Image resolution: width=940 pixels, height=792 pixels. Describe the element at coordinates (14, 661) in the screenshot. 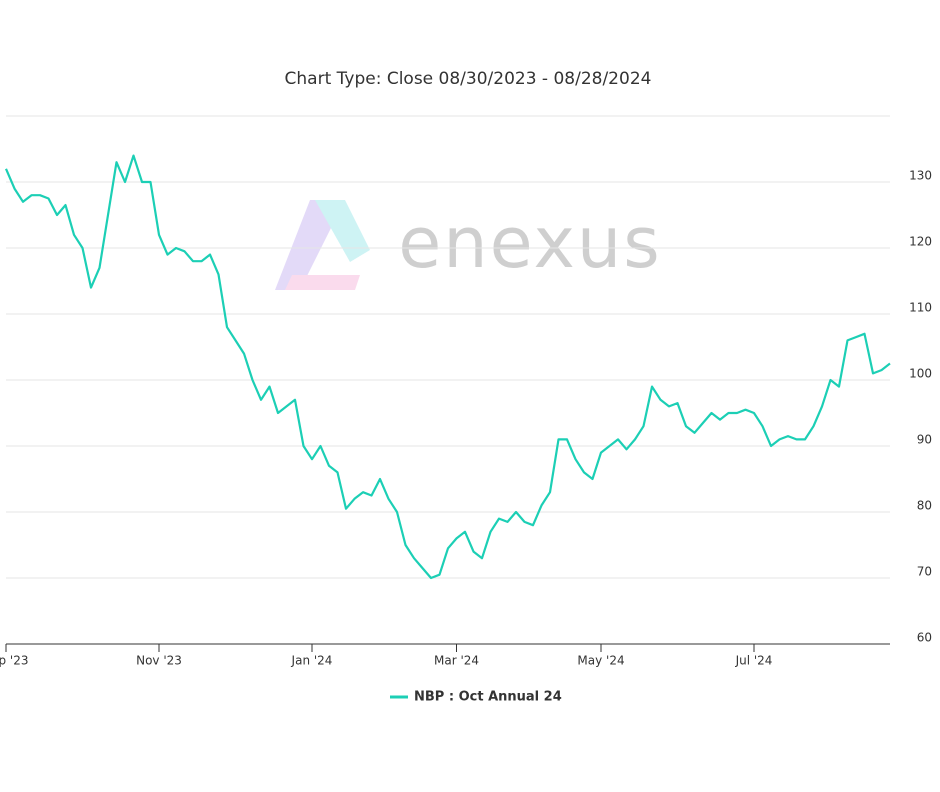

I see `x-tick-label: Sep '23` at that location.